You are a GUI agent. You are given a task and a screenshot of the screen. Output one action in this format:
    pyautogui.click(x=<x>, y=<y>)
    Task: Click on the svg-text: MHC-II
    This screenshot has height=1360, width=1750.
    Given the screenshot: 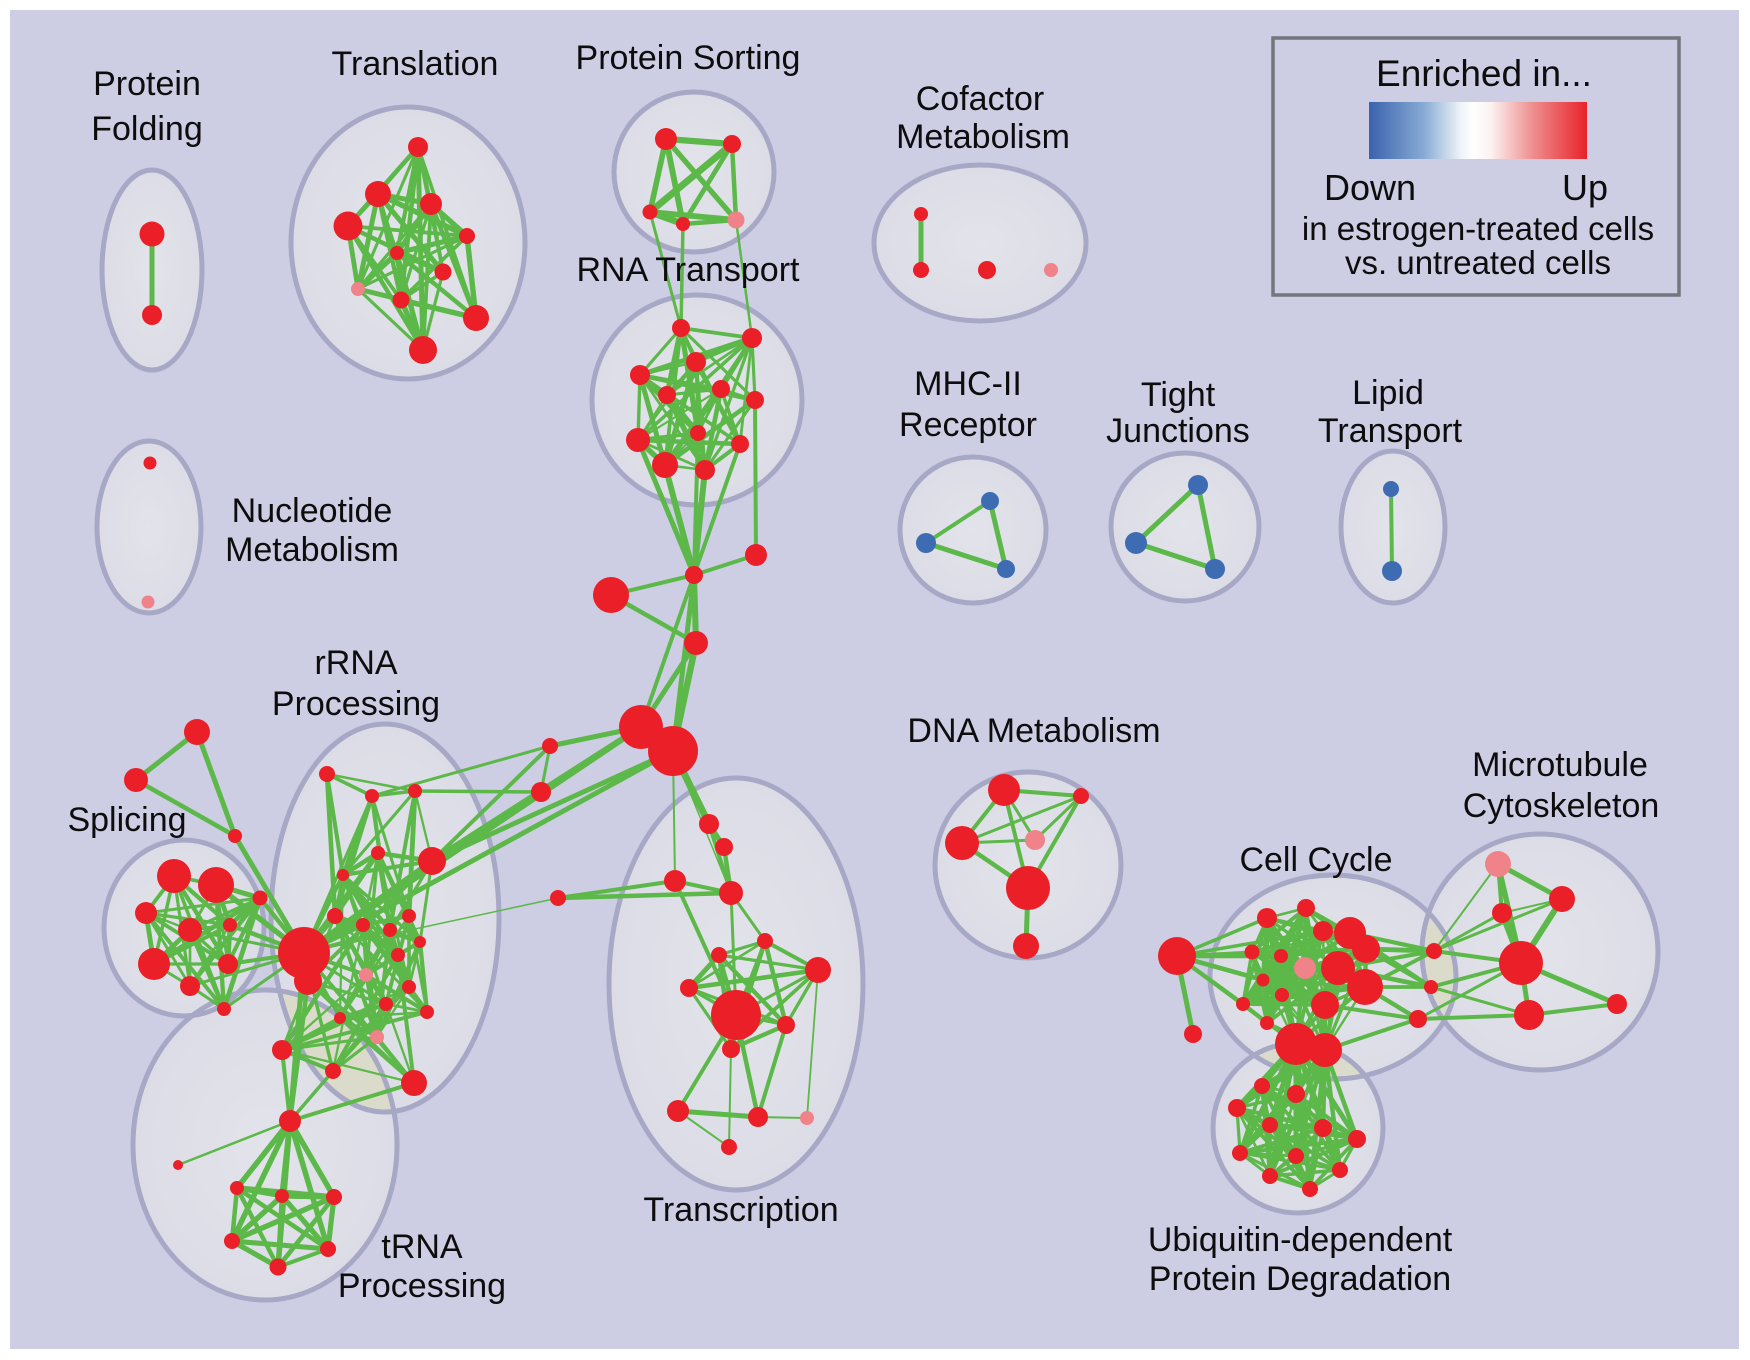 What is the action you would take?
    pyautogui.click(x=968, y=384)
    